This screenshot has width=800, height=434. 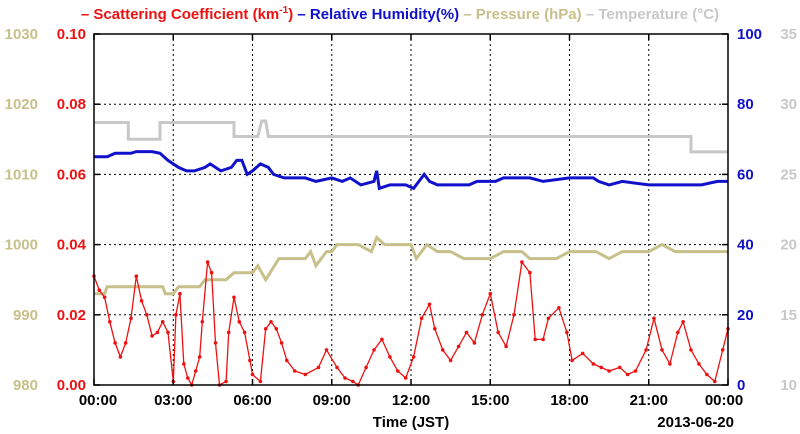 I want to click on y-tick-label-humidity: 100, so click(x=749, y=34).